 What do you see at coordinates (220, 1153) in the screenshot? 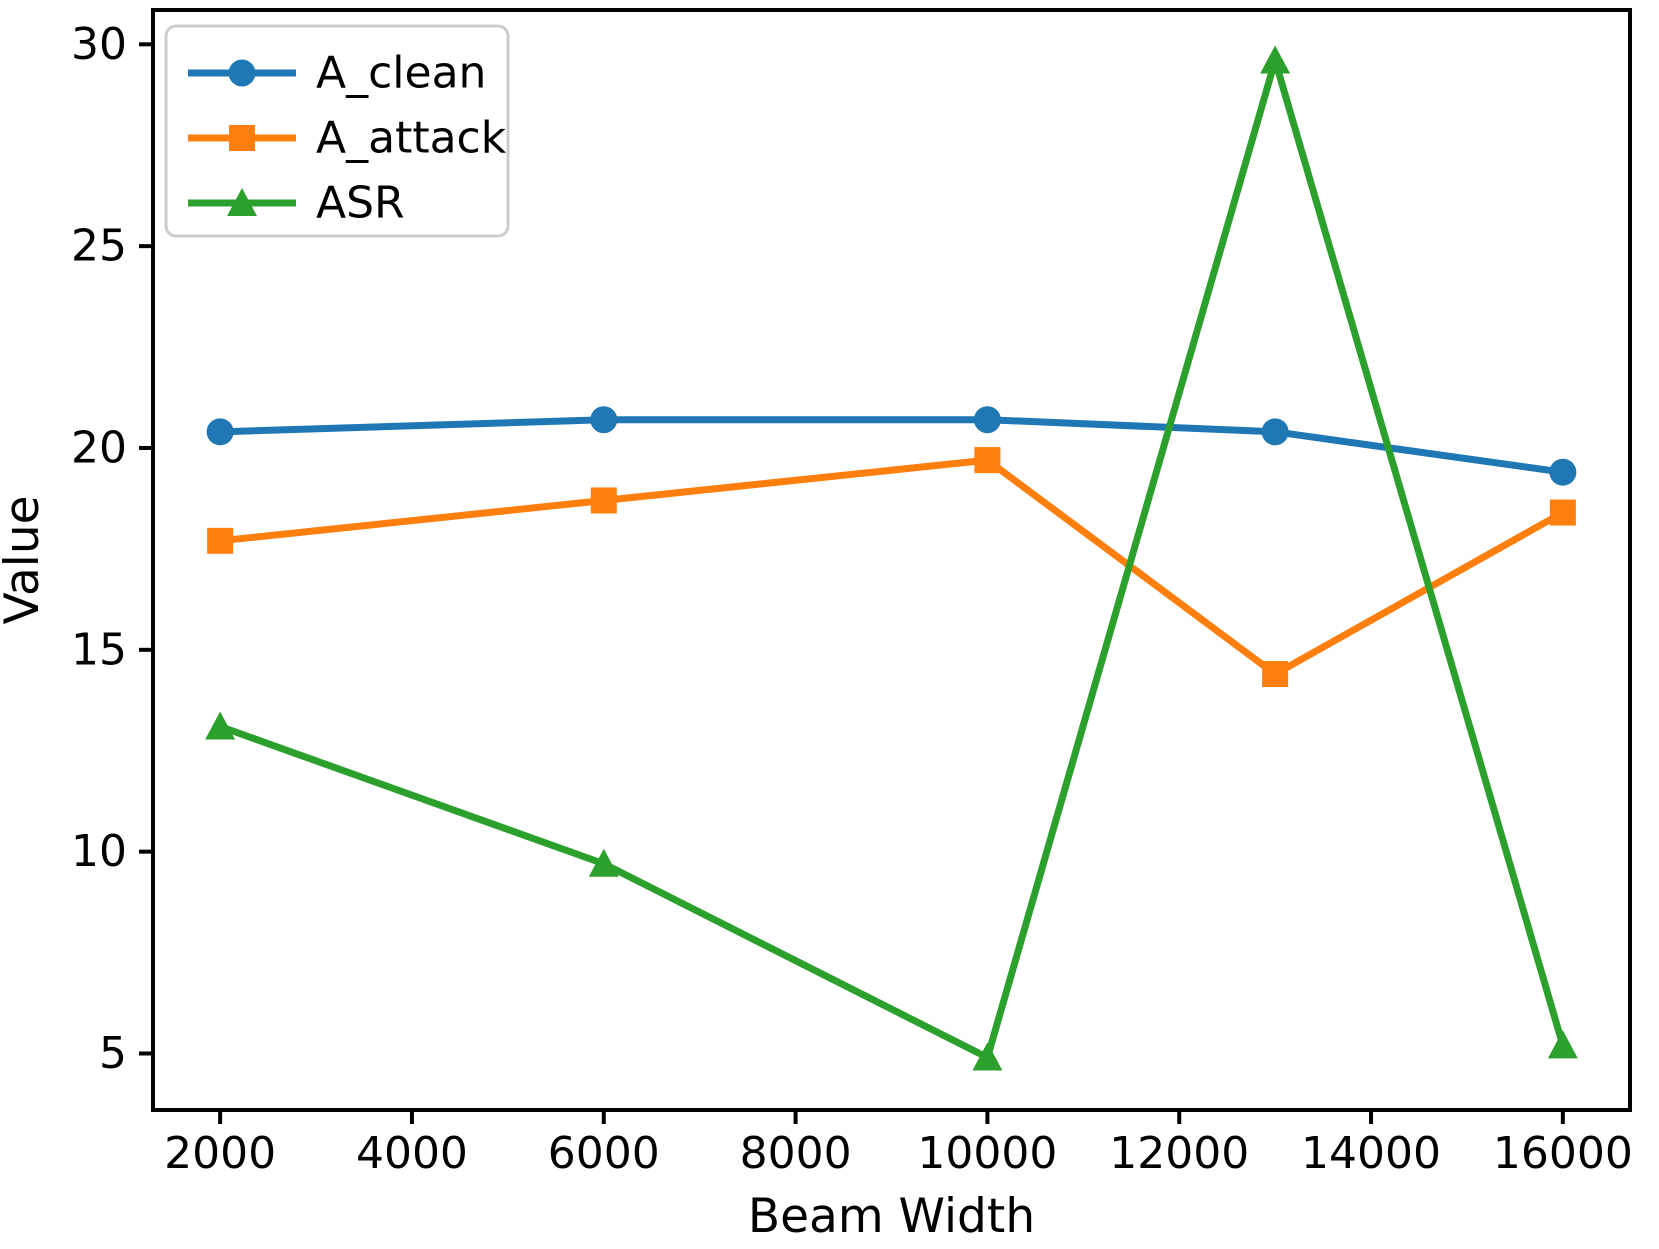
I see `x-tick-label: 2000` at bounding box center [220, 1153].